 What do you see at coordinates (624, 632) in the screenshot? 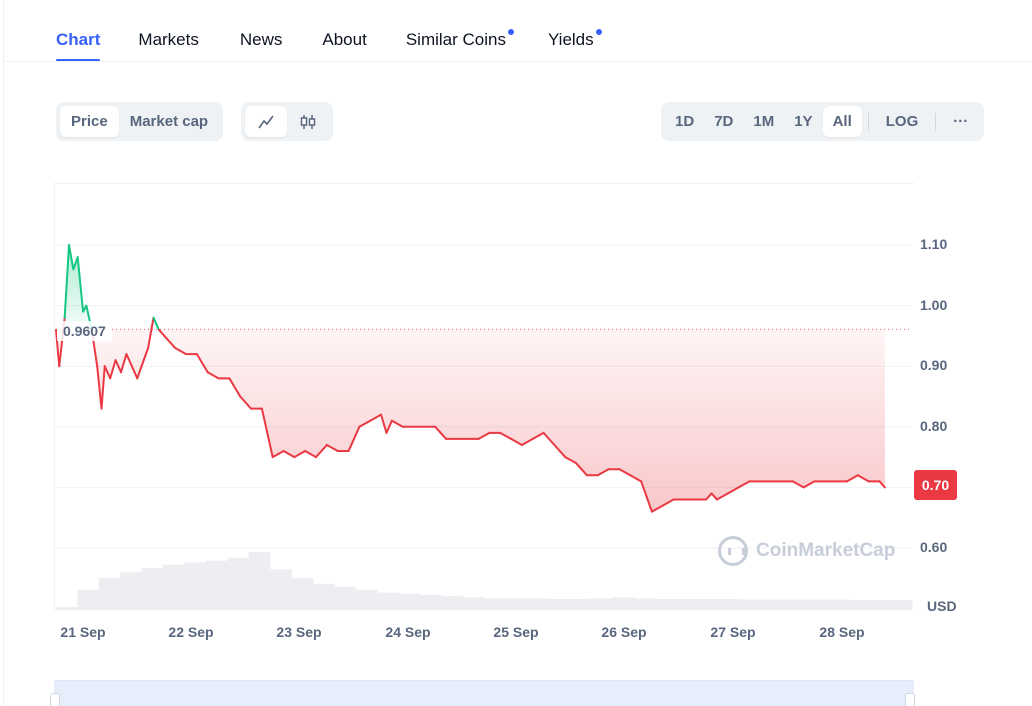
I see `x-axis-tick-label: 26 Sep` at bounding box center [624, 632].